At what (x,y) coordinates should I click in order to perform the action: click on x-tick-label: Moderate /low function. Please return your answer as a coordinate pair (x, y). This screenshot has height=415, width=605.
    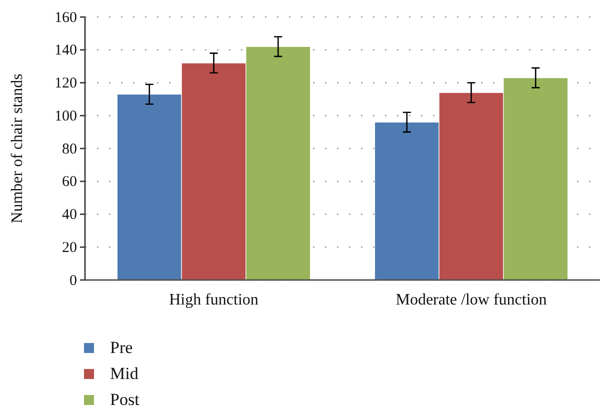
    Looking at the image, I should click on (471, 299).